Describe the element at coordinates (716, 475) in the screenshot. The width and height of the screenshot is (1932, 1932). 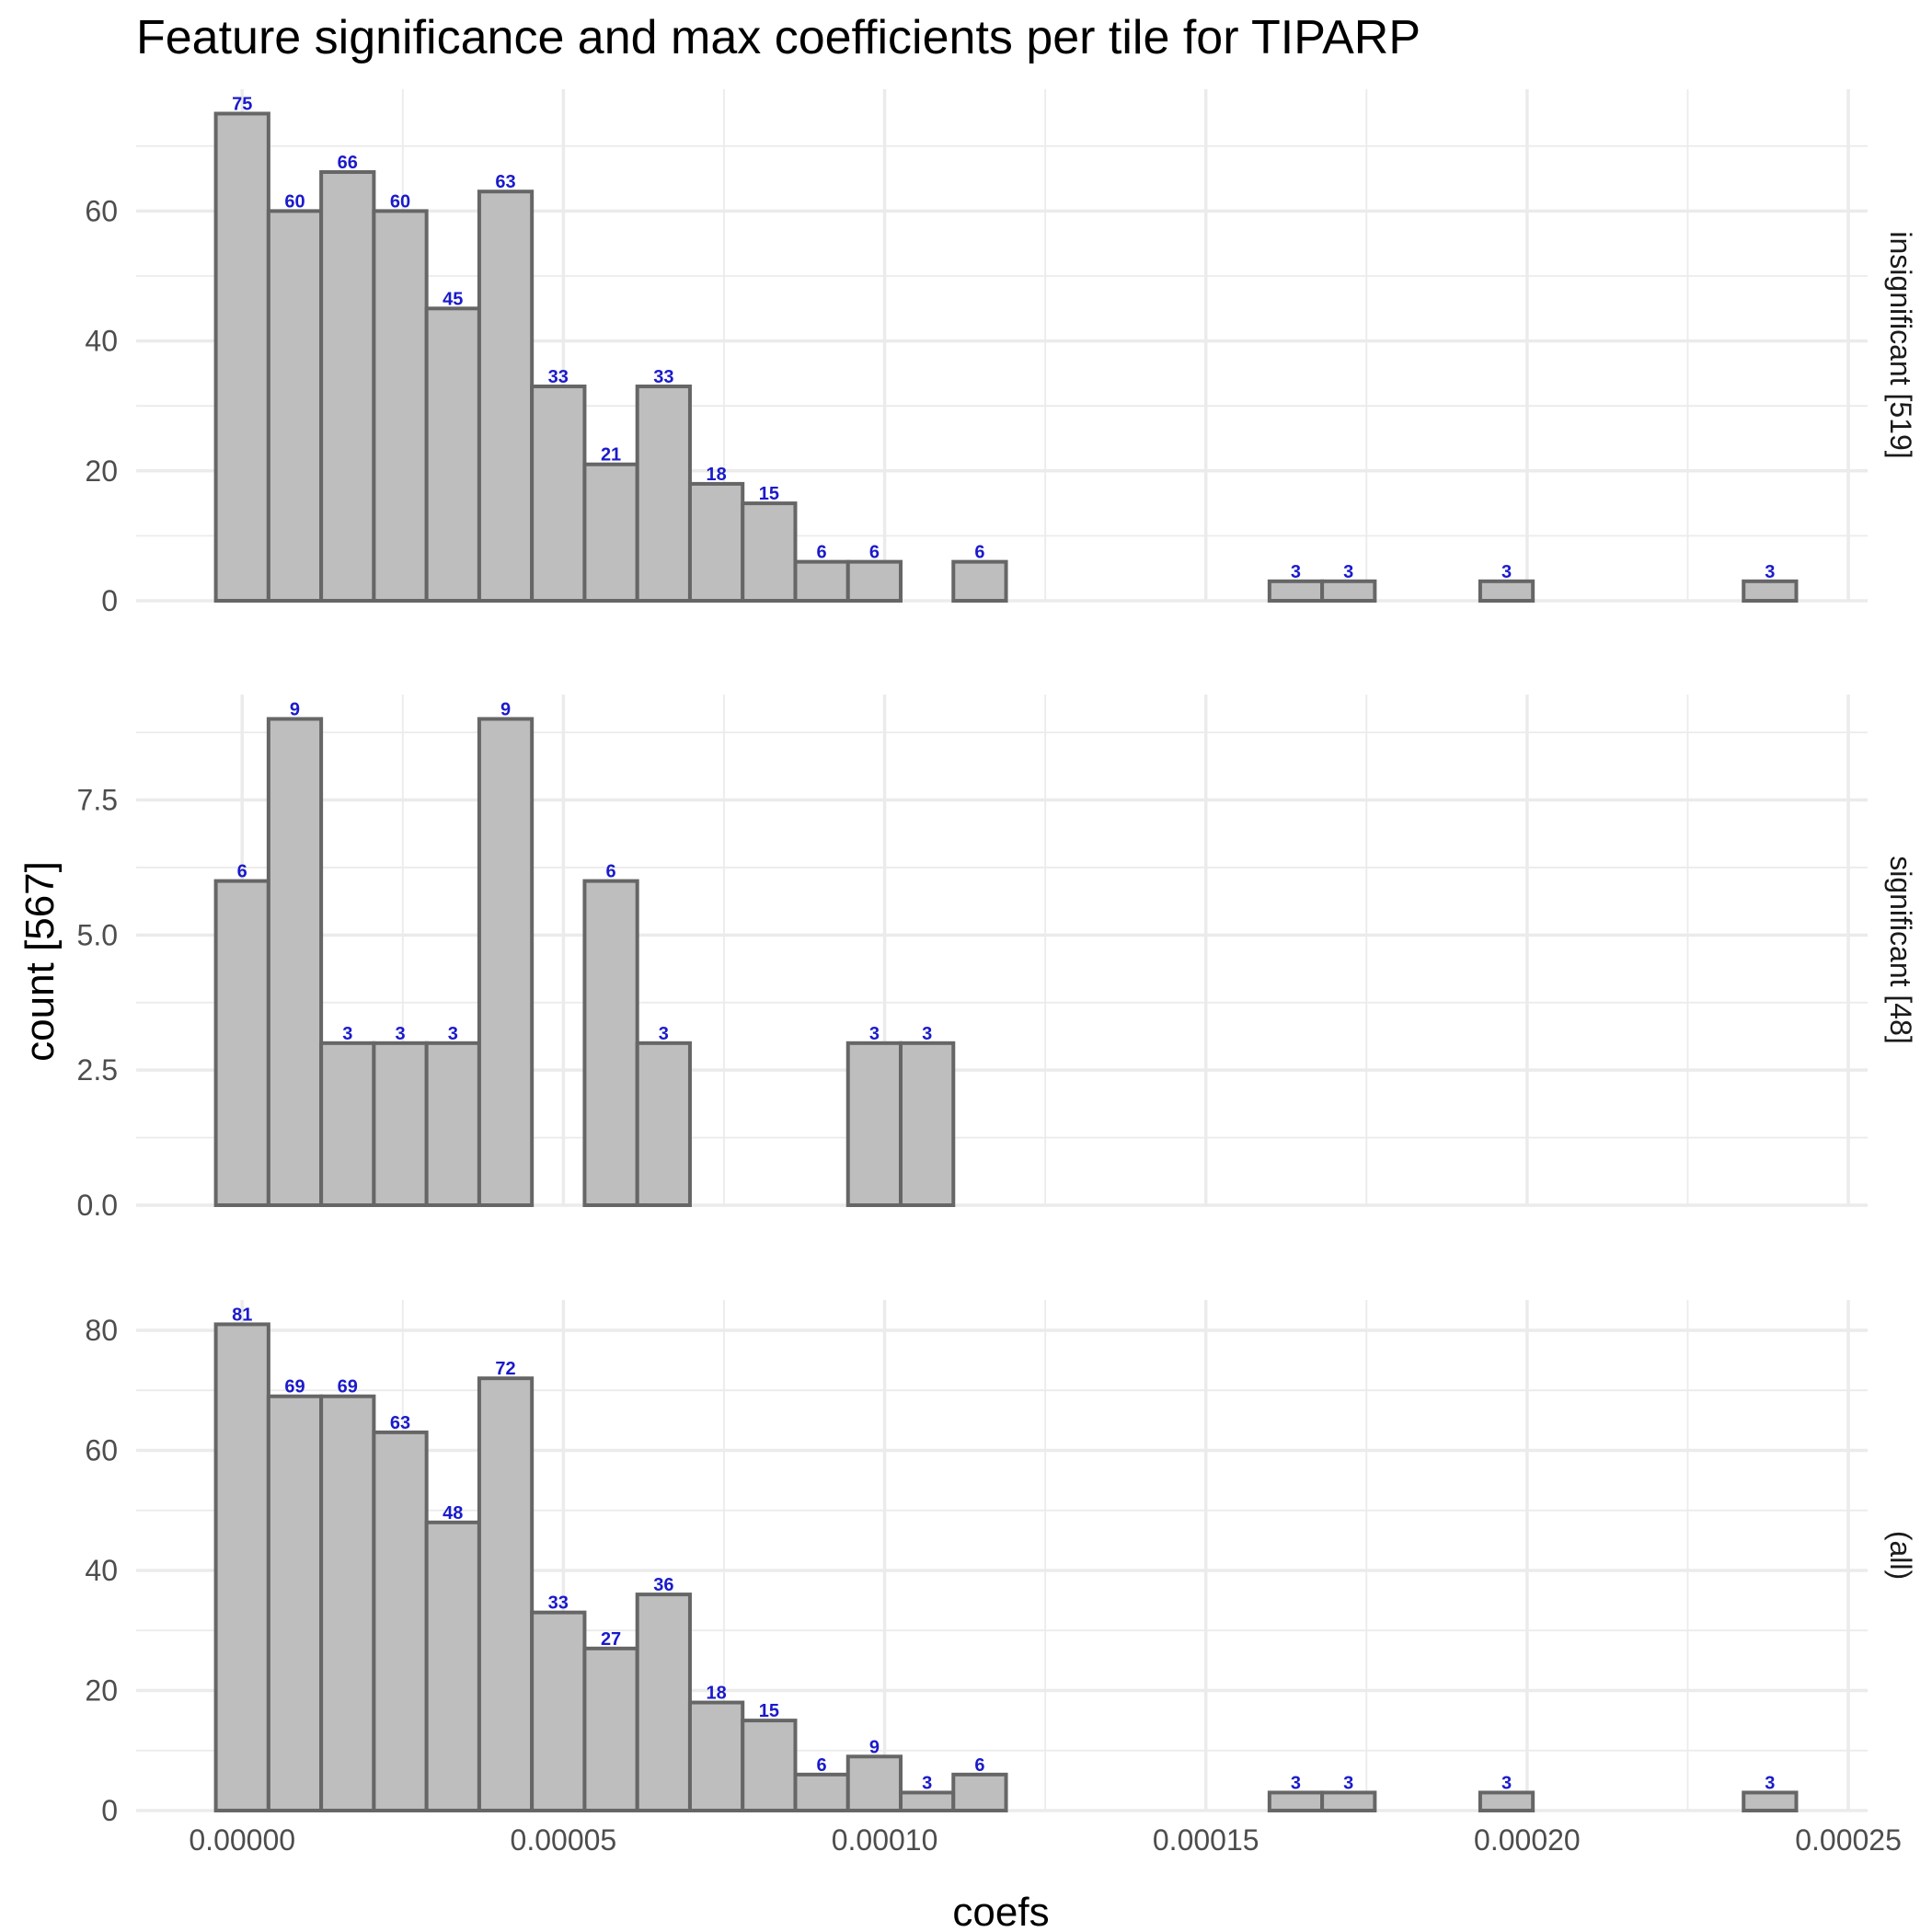
I see `bar-count-label: 18` at that location.